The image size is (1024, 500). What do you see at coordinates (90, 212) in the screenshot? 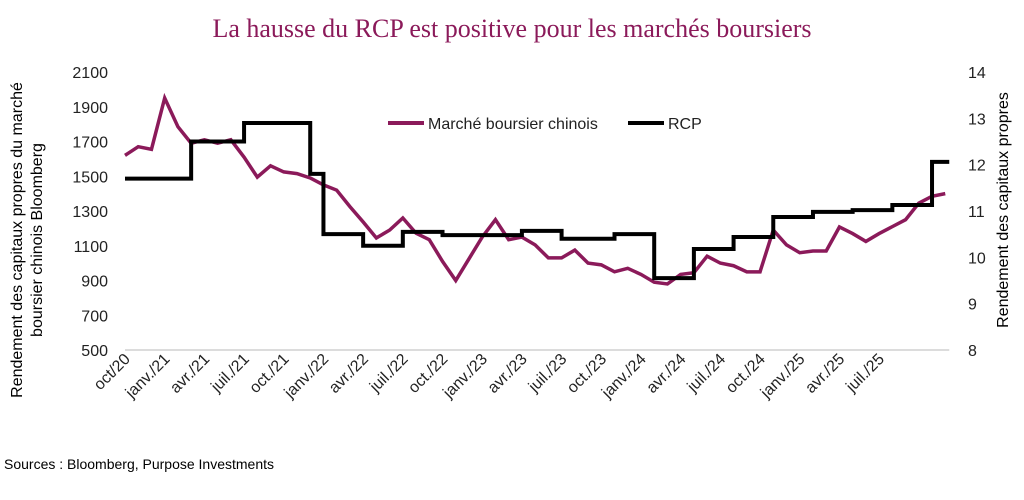
I see `y-left-tick-label: 1300` at bounding box center [90, 212].